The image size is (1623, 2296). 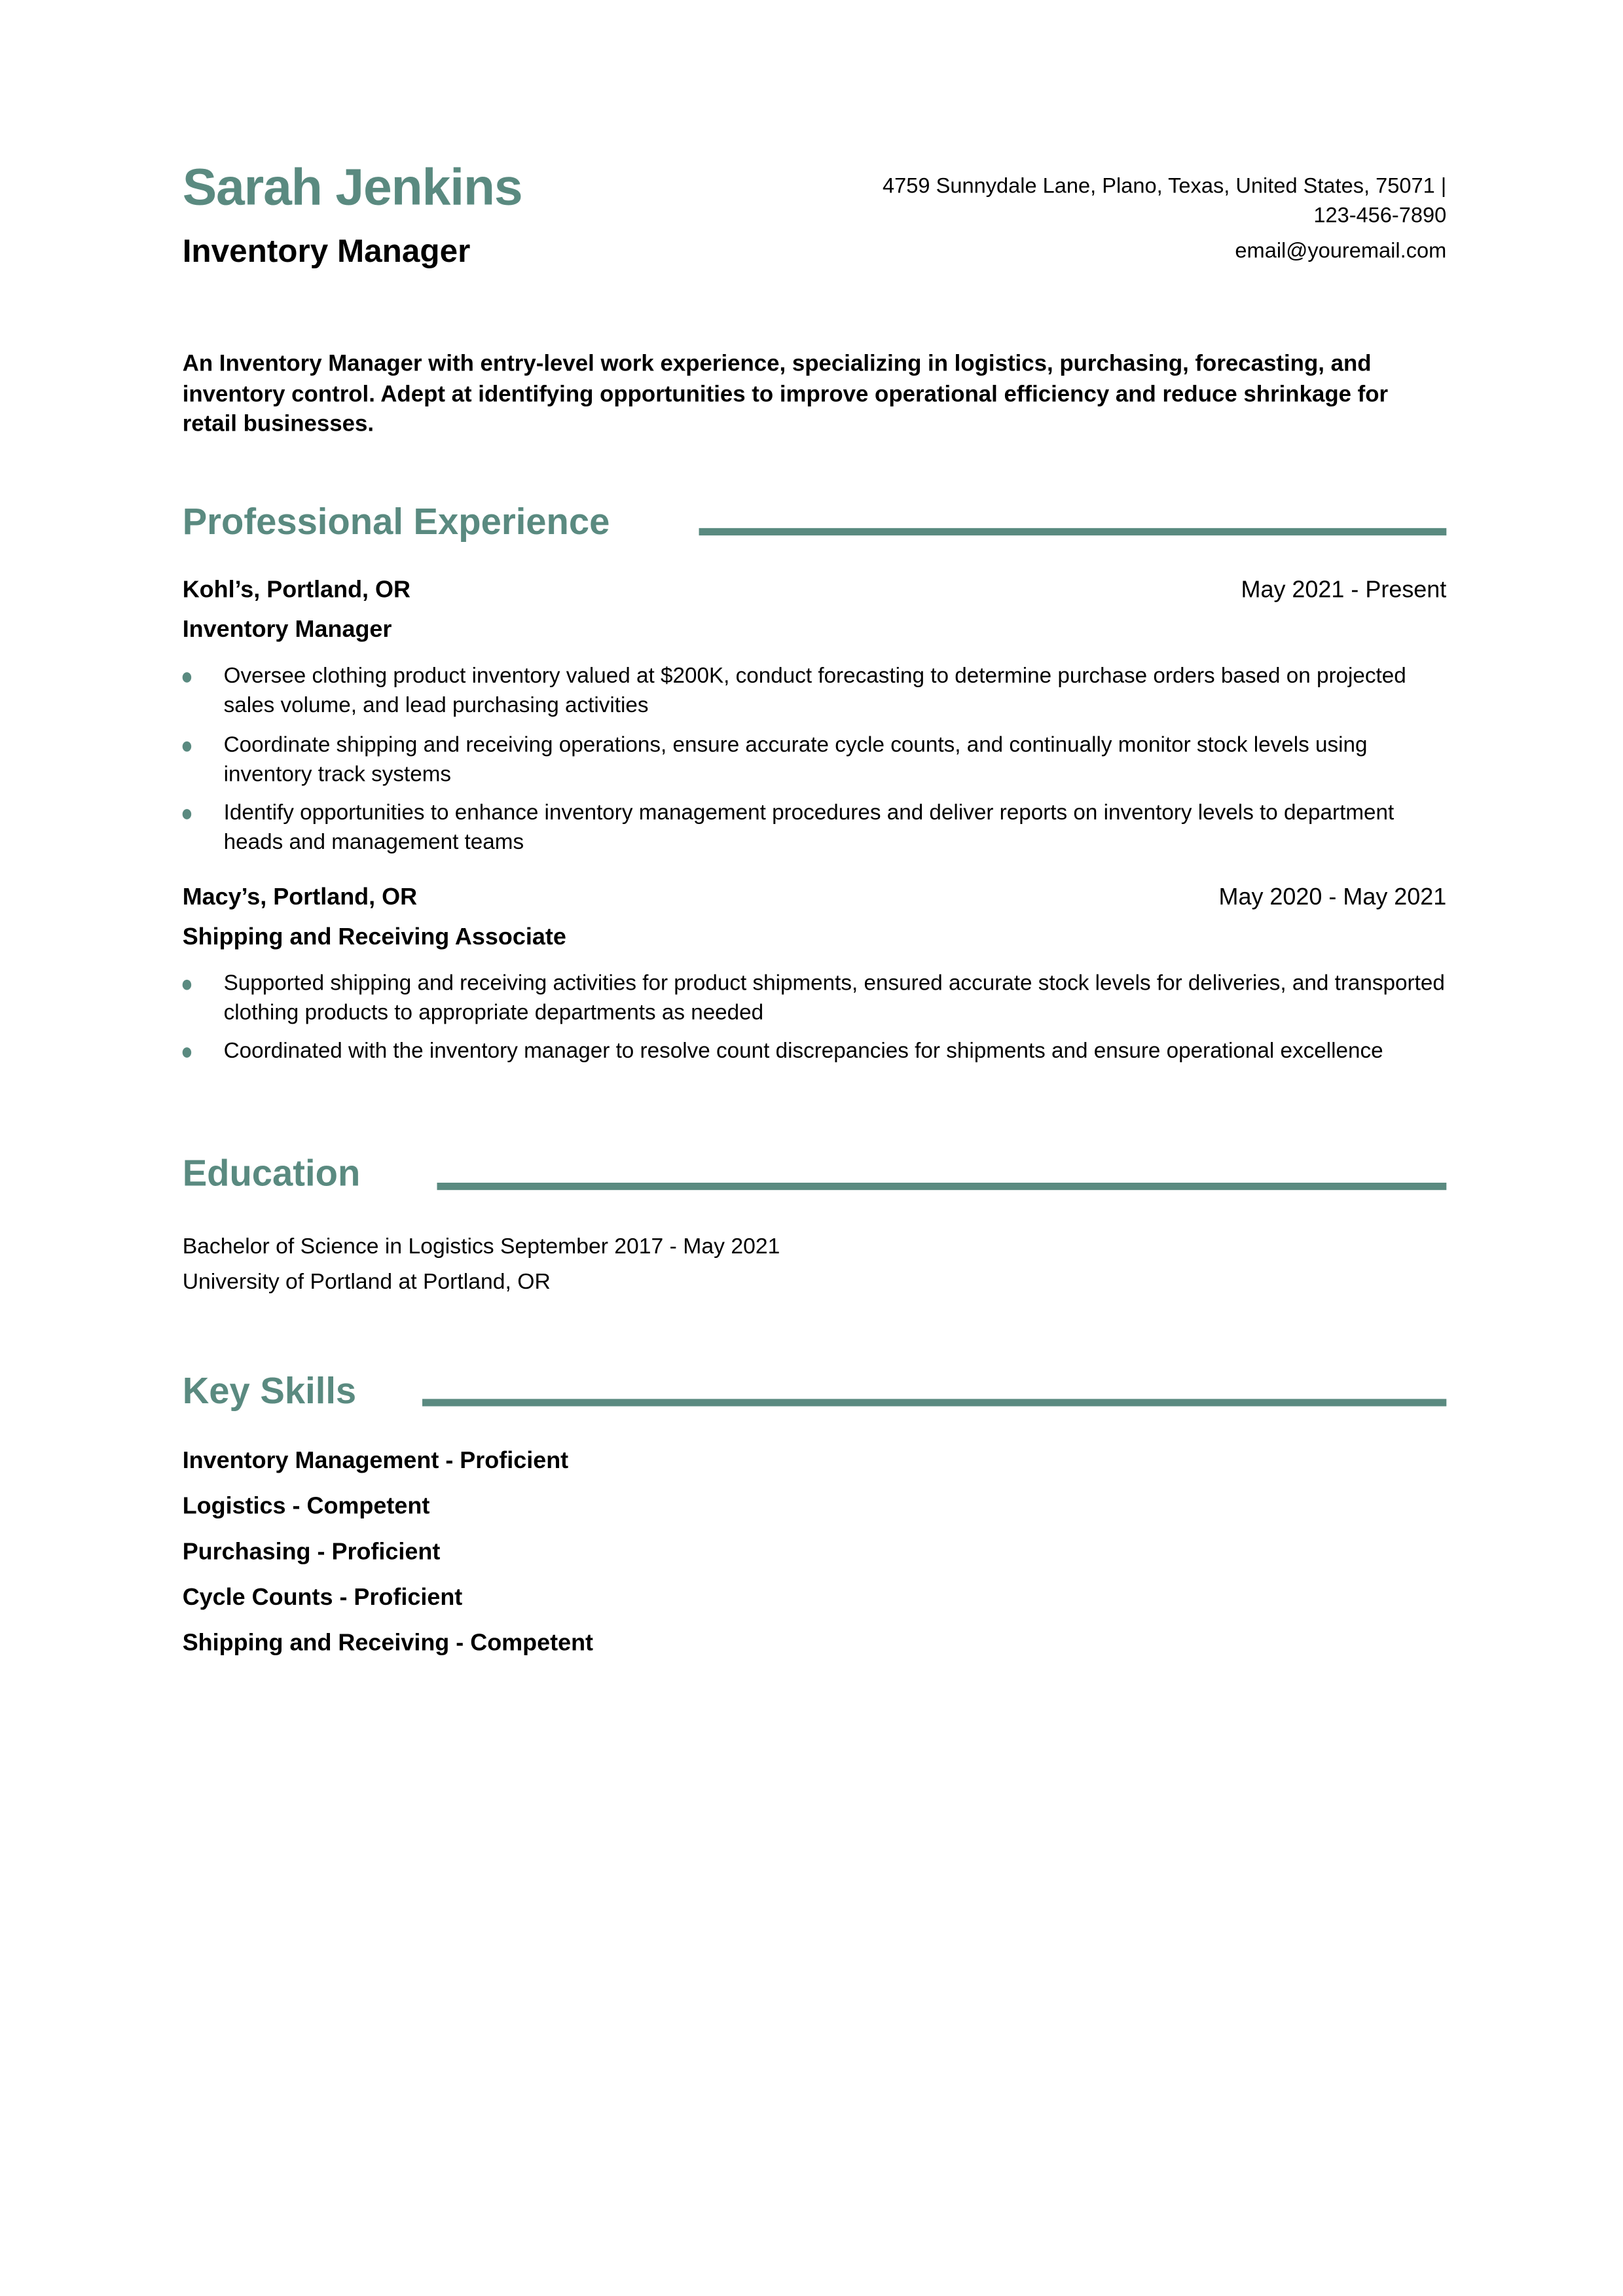 I want to click on candidate-name: Sarah Jenkins, so click(x=352, y=187).